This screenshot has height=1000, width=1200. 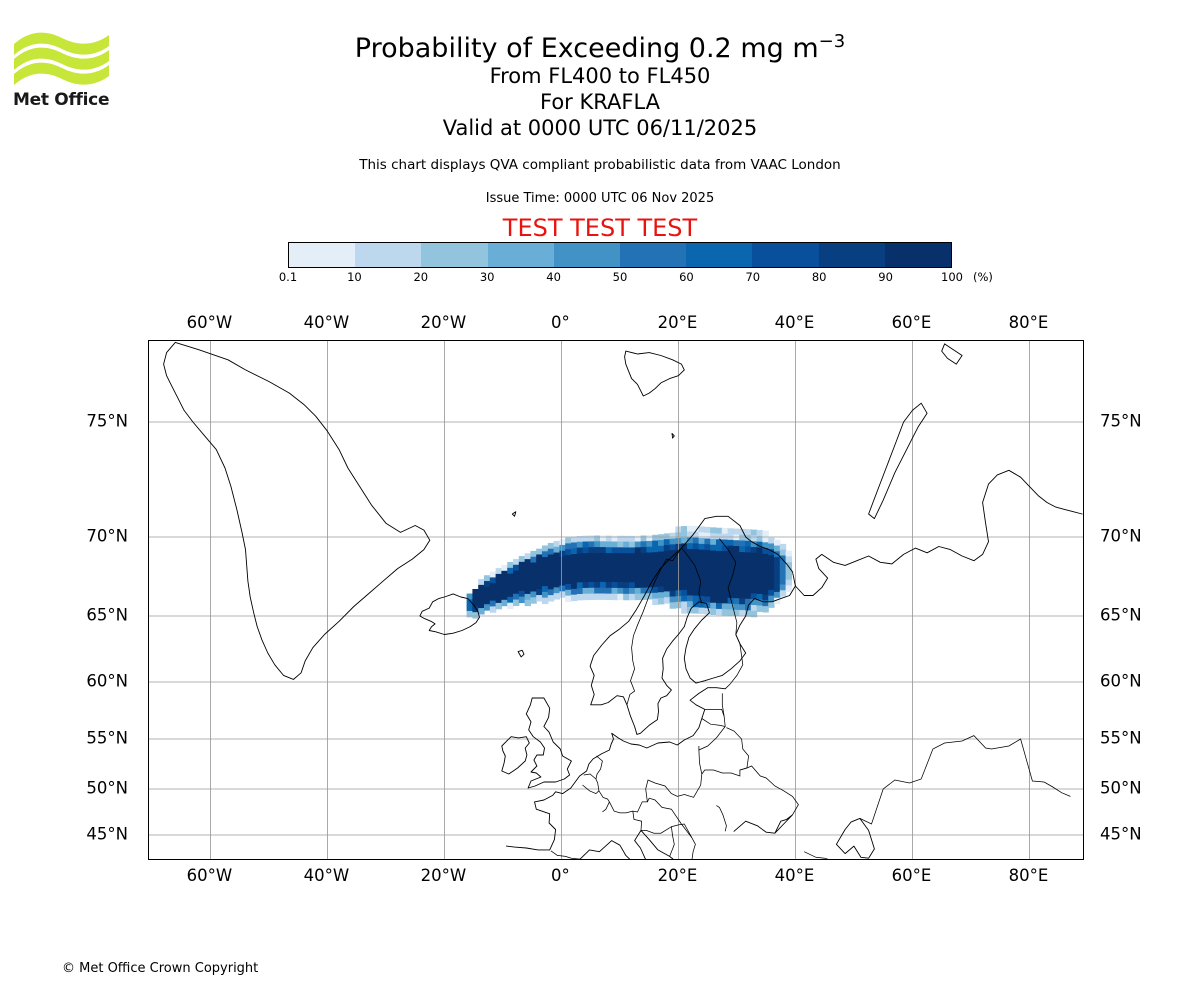 What do you see at coordinates (621, 278) in the screenshot?
I see `colorbar-tick-labels: 0.1 10 20 30 40 50 60 70 80 90 100` at bounding box center [621, 278].